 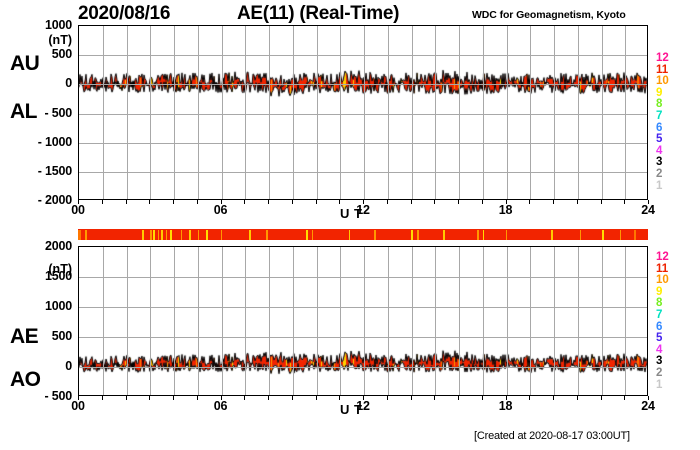 I want to click on series-label-al: AL, so click(x=24, y=111).